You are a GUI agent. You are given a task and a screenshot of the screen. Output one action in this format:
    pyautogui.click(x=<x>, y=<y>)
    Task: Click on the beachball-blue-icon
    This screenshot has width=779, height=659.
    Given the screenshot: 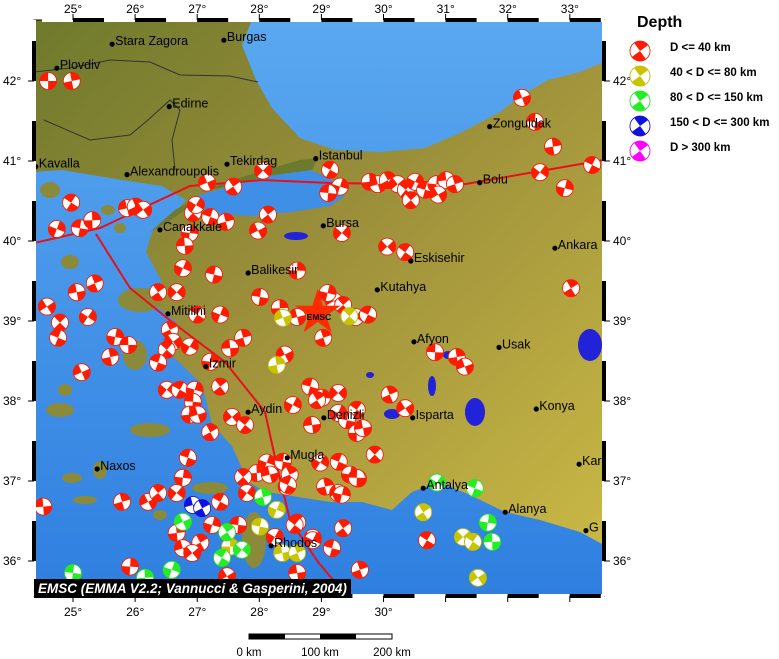 What is the action you would take?
    pyautogui.click(x=640, y=126)
    